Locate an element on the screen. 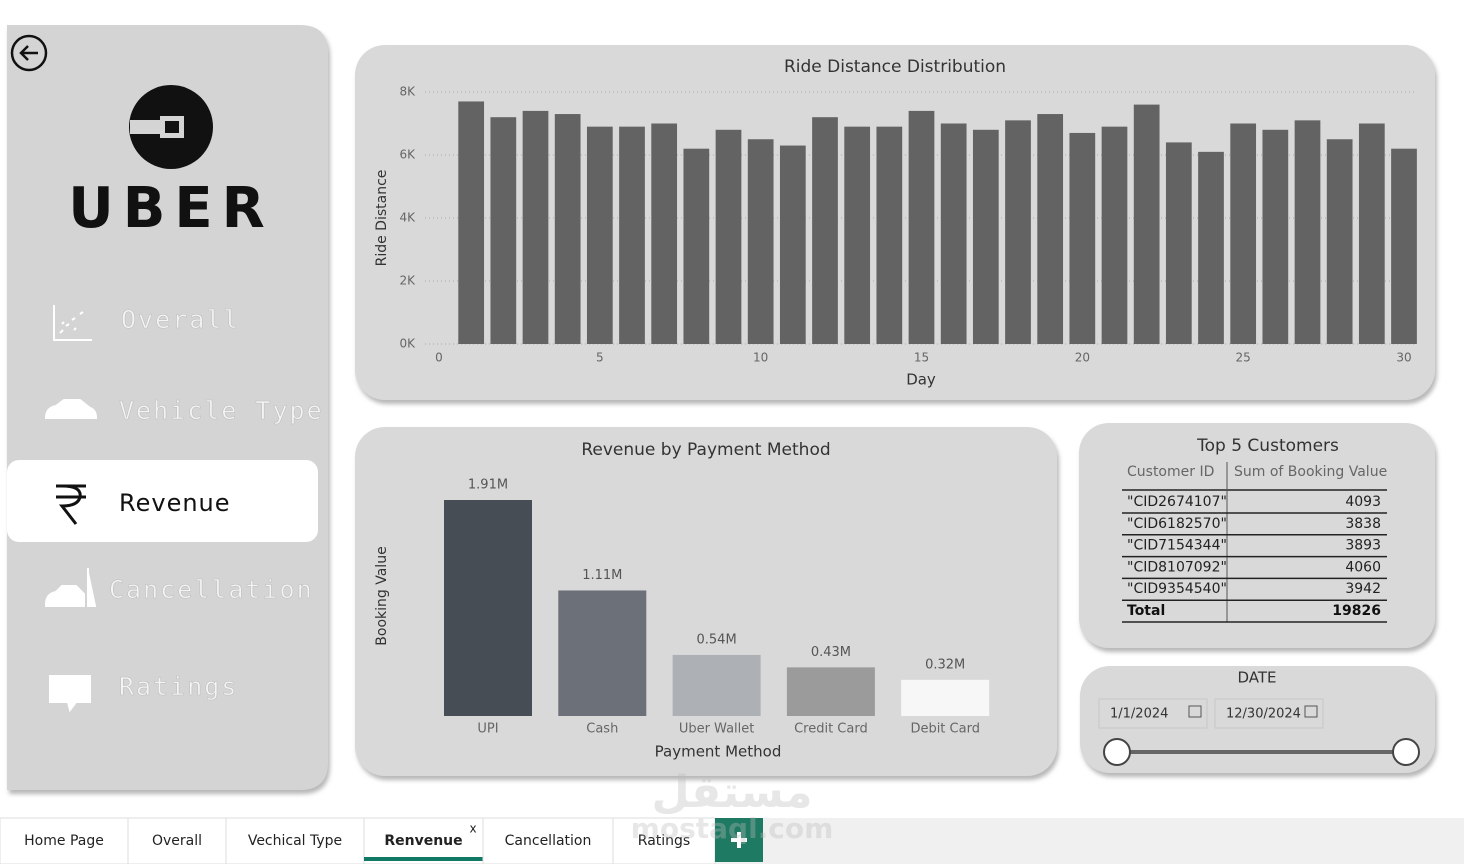 The width and height of the screenshot is (1464, 868). y-axis-label: Ride Distance is located at coordinates (382, 218).